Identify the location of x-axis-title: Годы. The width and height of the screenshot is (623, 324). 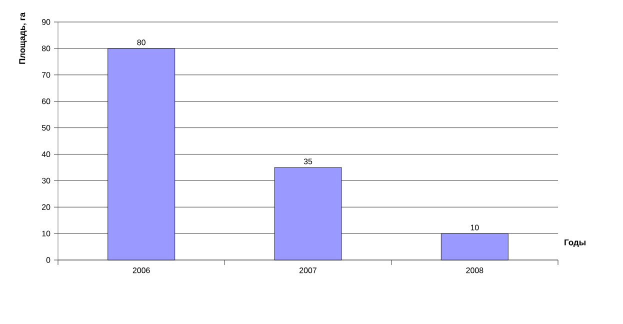
(575, 243).